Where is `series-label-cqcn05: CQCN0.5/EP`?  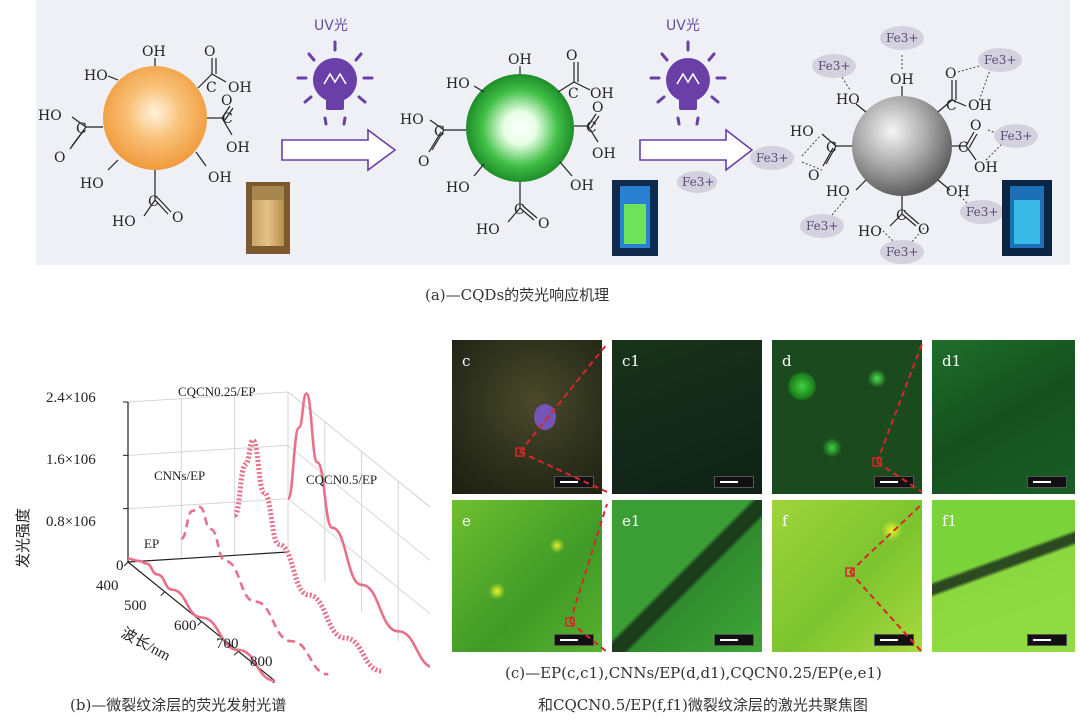
series-label-cqcn05: CQCN0.5/EP is located at coordinates (341, 479).